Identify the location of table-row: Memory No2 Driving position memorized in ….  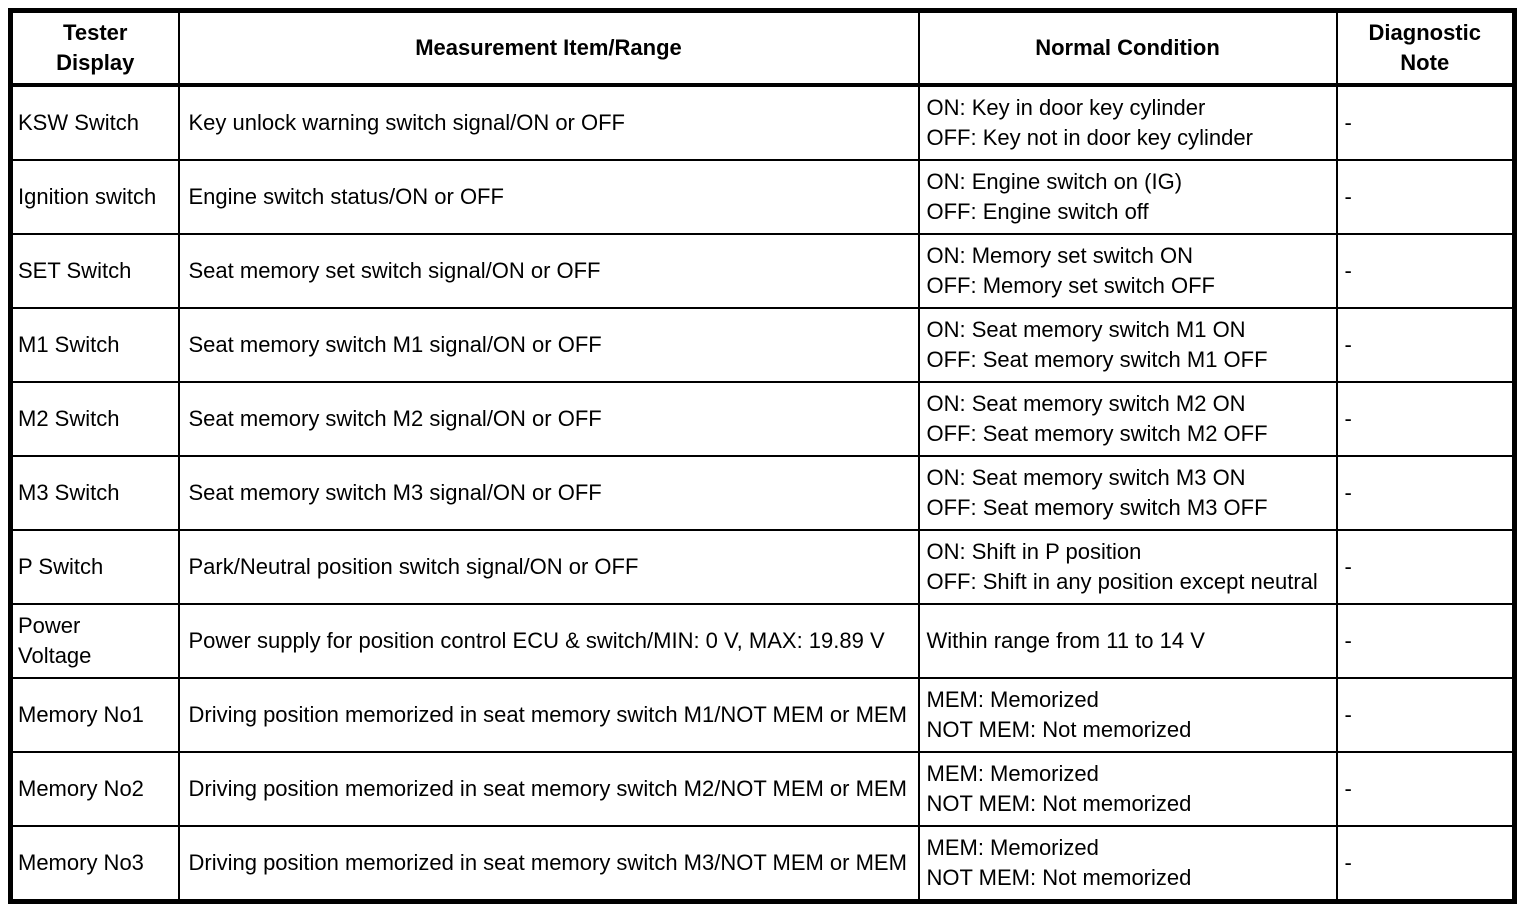
(762, 789).